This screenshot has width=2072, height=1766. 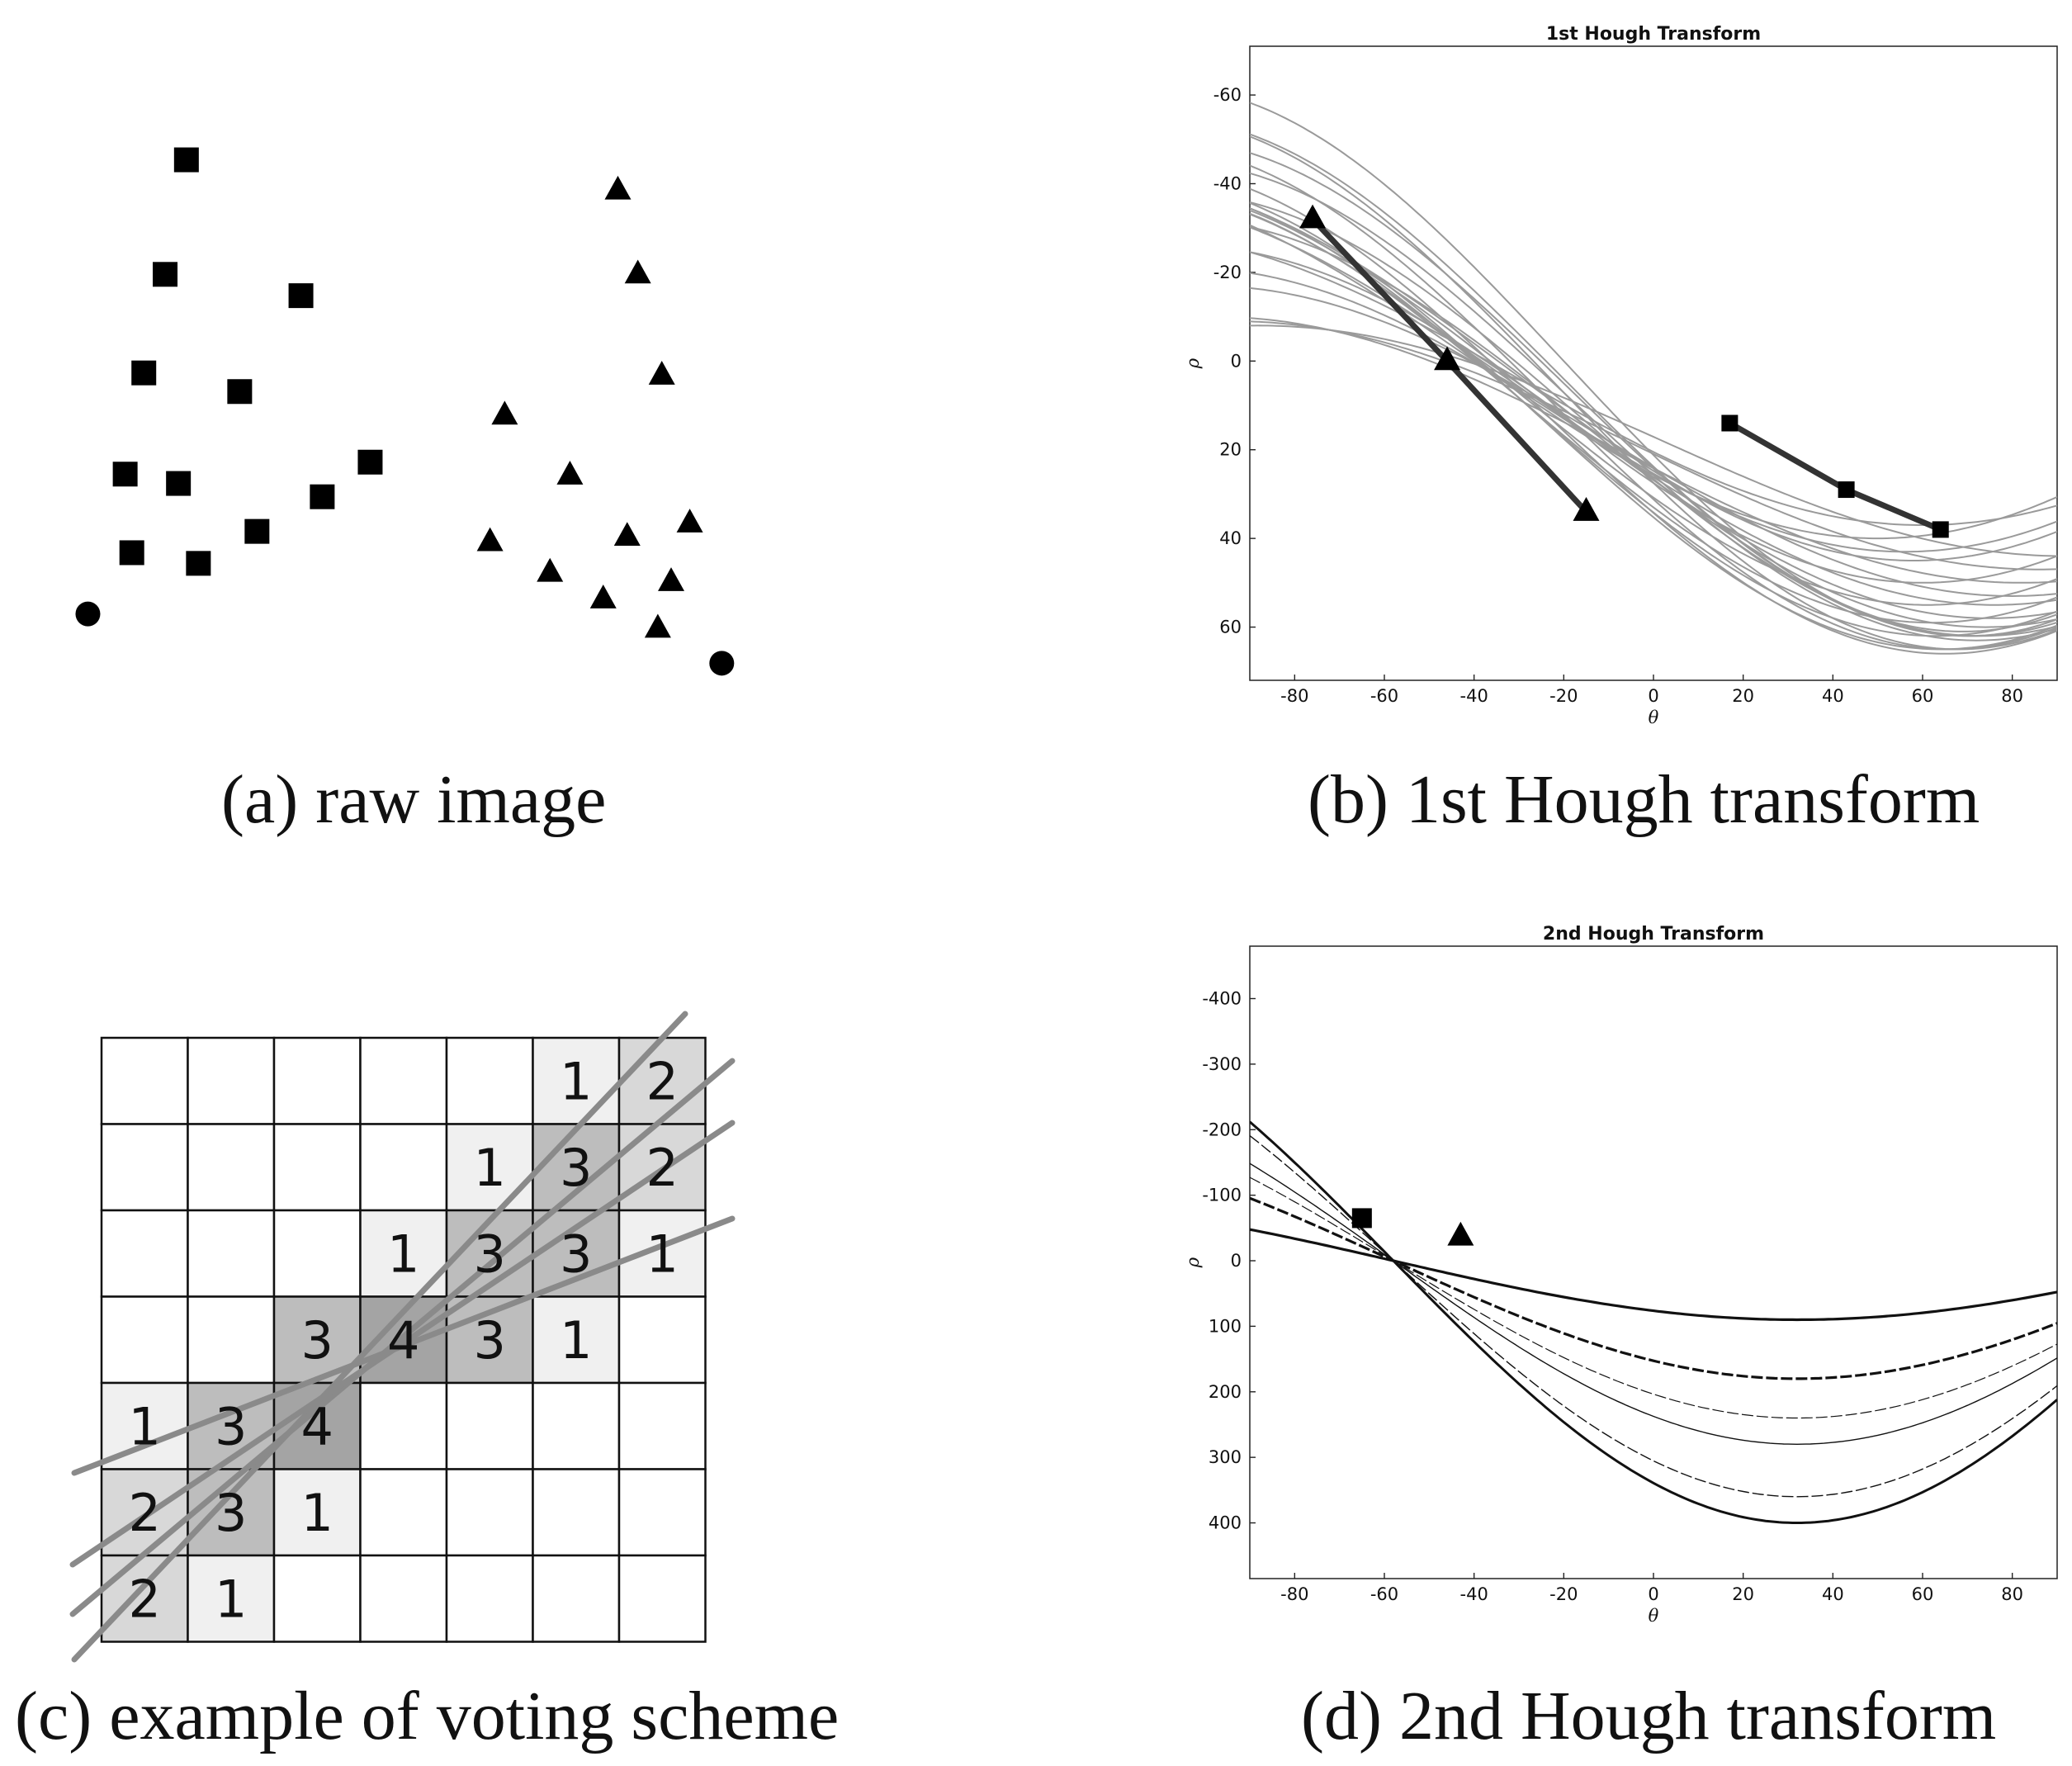 What do you see at coordinates (1474, 1594) in the screenshot?
I see `x-tick-label: -40` at bounding box center [1474, 1594].